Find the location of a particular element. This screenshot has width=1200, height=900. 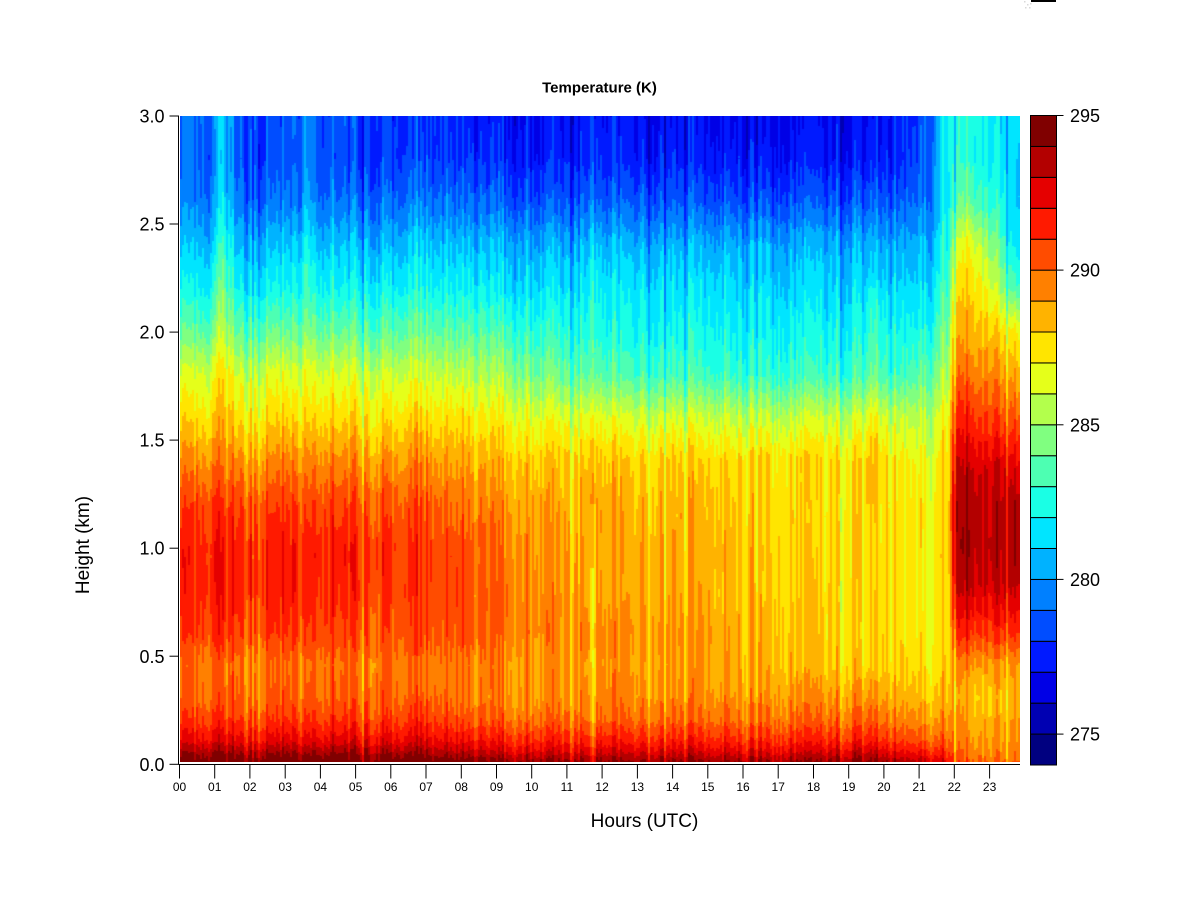

svg-text: 06 is located at coordinates (391, 787).